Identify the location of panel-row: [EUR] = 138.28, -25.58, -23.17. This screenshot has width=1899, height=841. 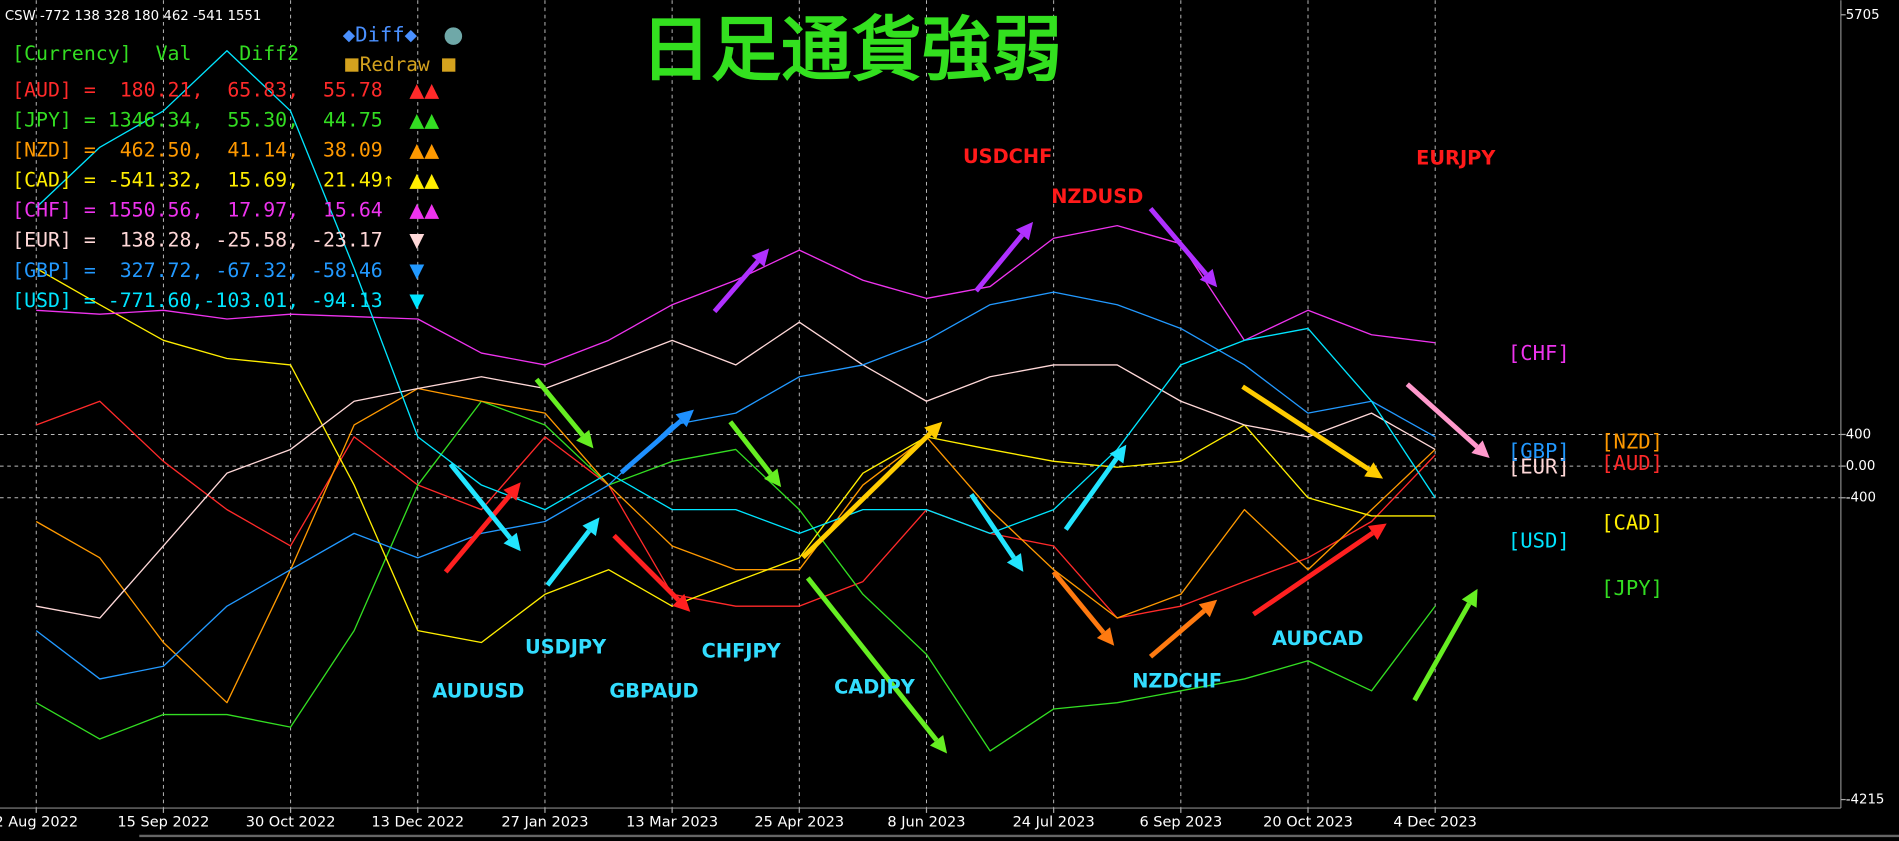
(197, 240).